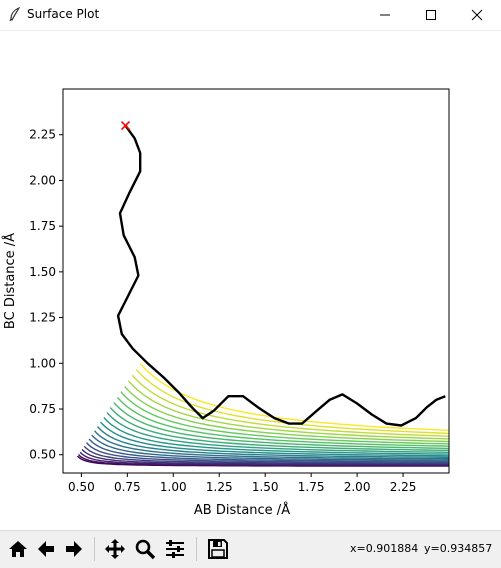 The height and width of the screenshot is (568, 501). What do you see at coordinates (311, 487) in the screenshot?
I see `x-tick-label: 1.75` at bounding box center [311, 487].